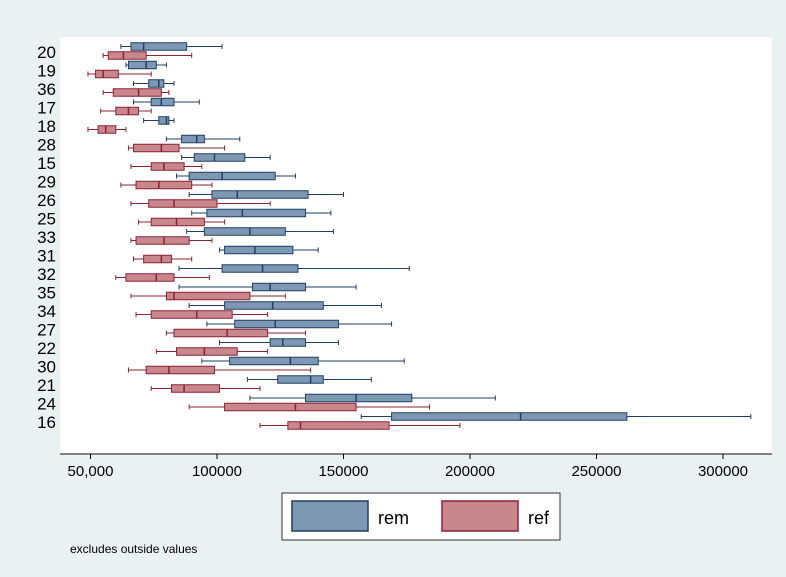 The height and width of the screenshot is (577, 786). Describe the element at coordinates (46, 367) in the screenshot. I see `group-label: 30` at that location.